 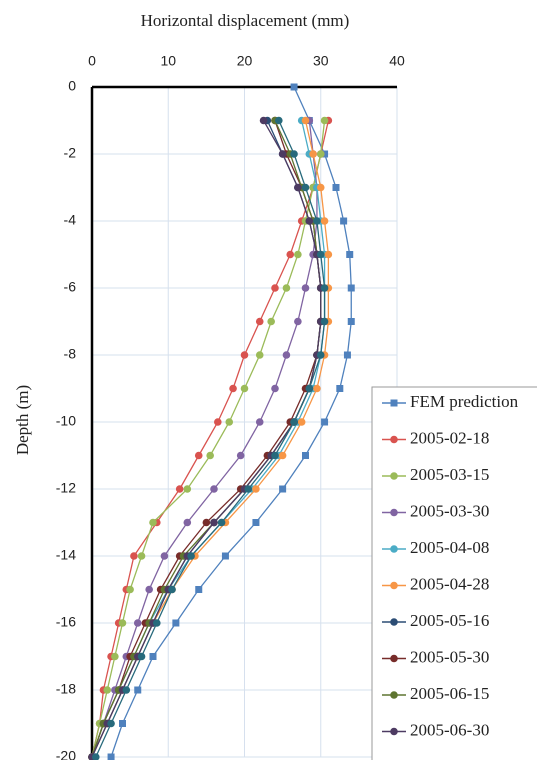 I want to click on y-tick-label: -20, so click(x=66, y=754).